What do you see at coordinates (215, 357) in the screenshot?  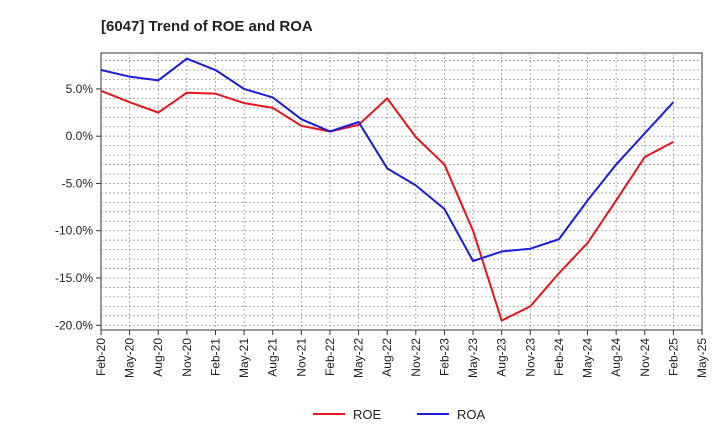 I see `x-tick-label: Feb-21` at bounding box center [215, 357].